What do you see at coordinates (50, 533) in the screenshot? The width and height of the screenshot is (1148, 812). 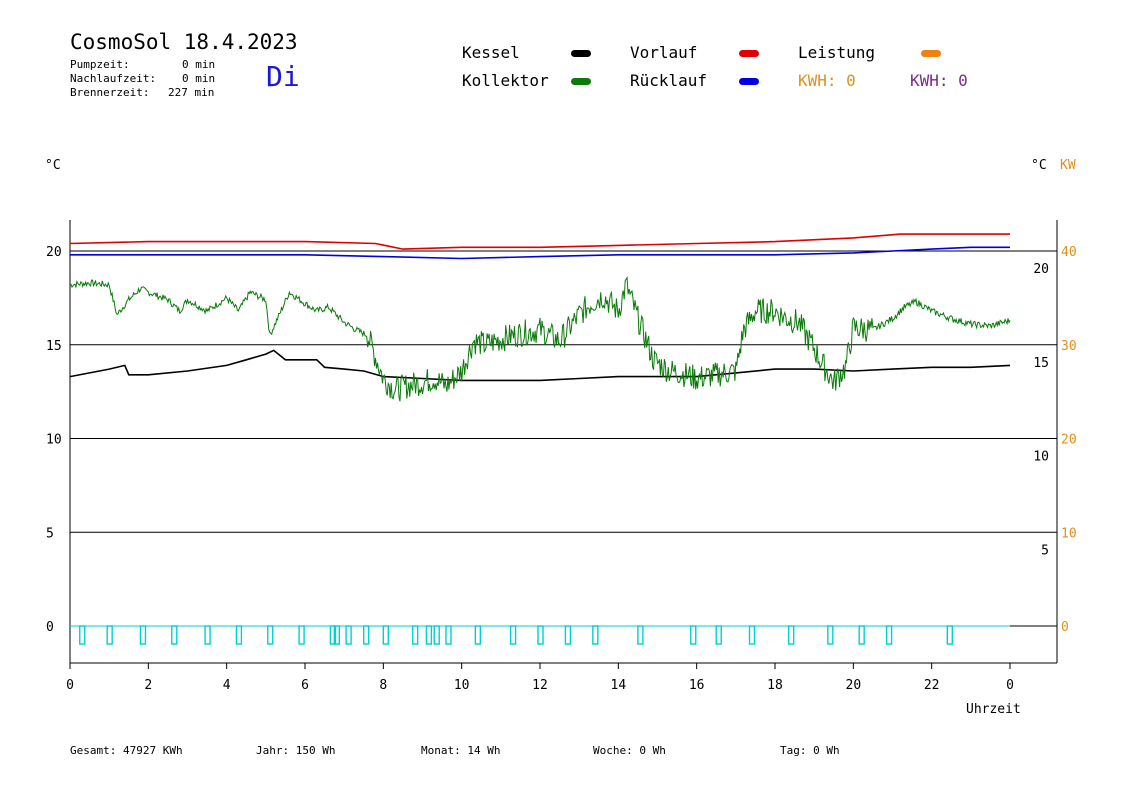 I see `y-tick-left-5: 5` at bounding box center [50, 533].